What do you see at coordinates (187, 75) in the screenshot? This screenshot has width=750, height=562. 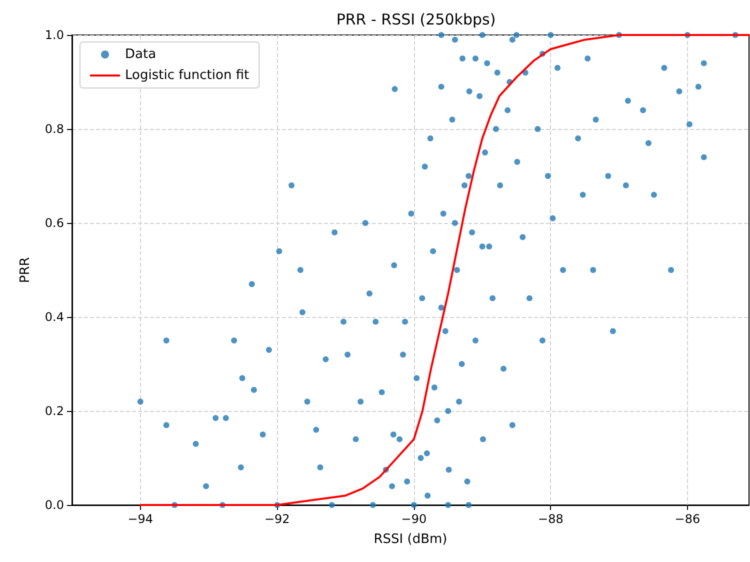 I see `legend-label: Logistic function fit` at bounding box center [187, 75].